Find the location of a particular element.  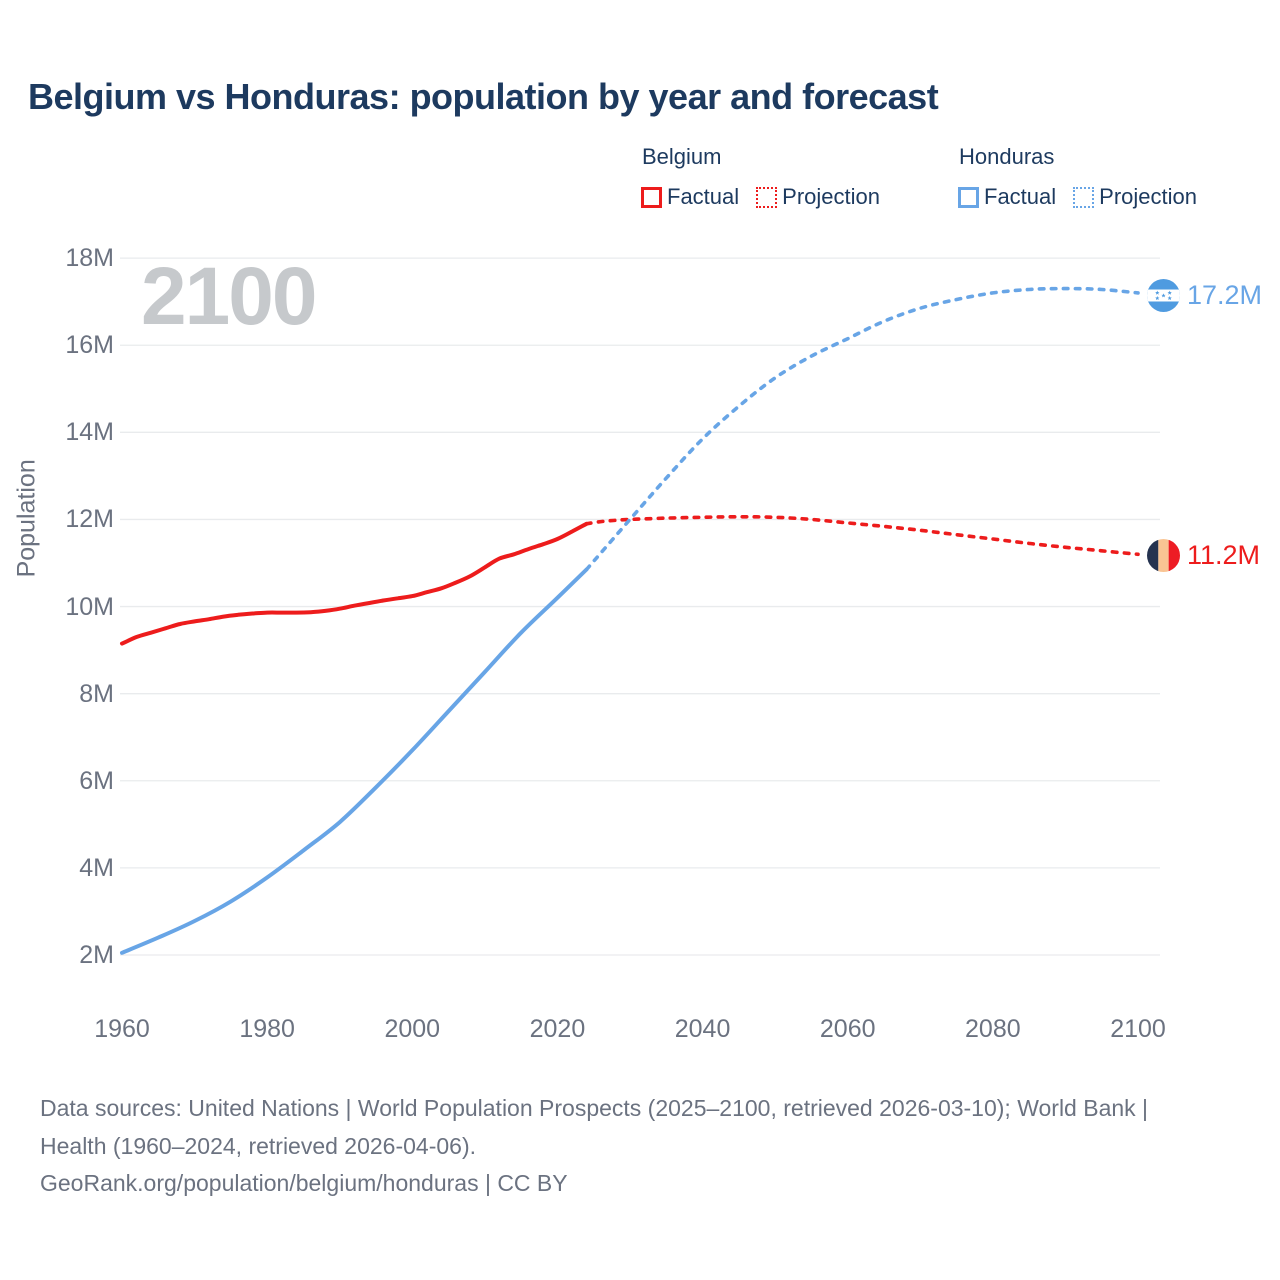

x-tick-label: 2000 is located at coordinates (412, 1029).